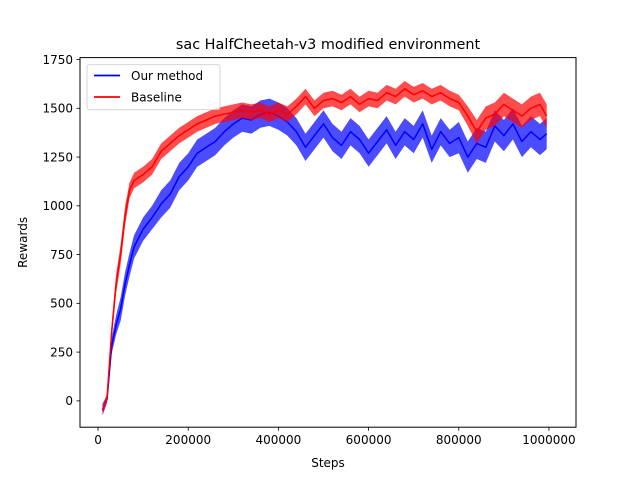 The width and height of the screenshot is (640, 480). I want to click on legend-label-our-method: Our method, so click(167, 76).